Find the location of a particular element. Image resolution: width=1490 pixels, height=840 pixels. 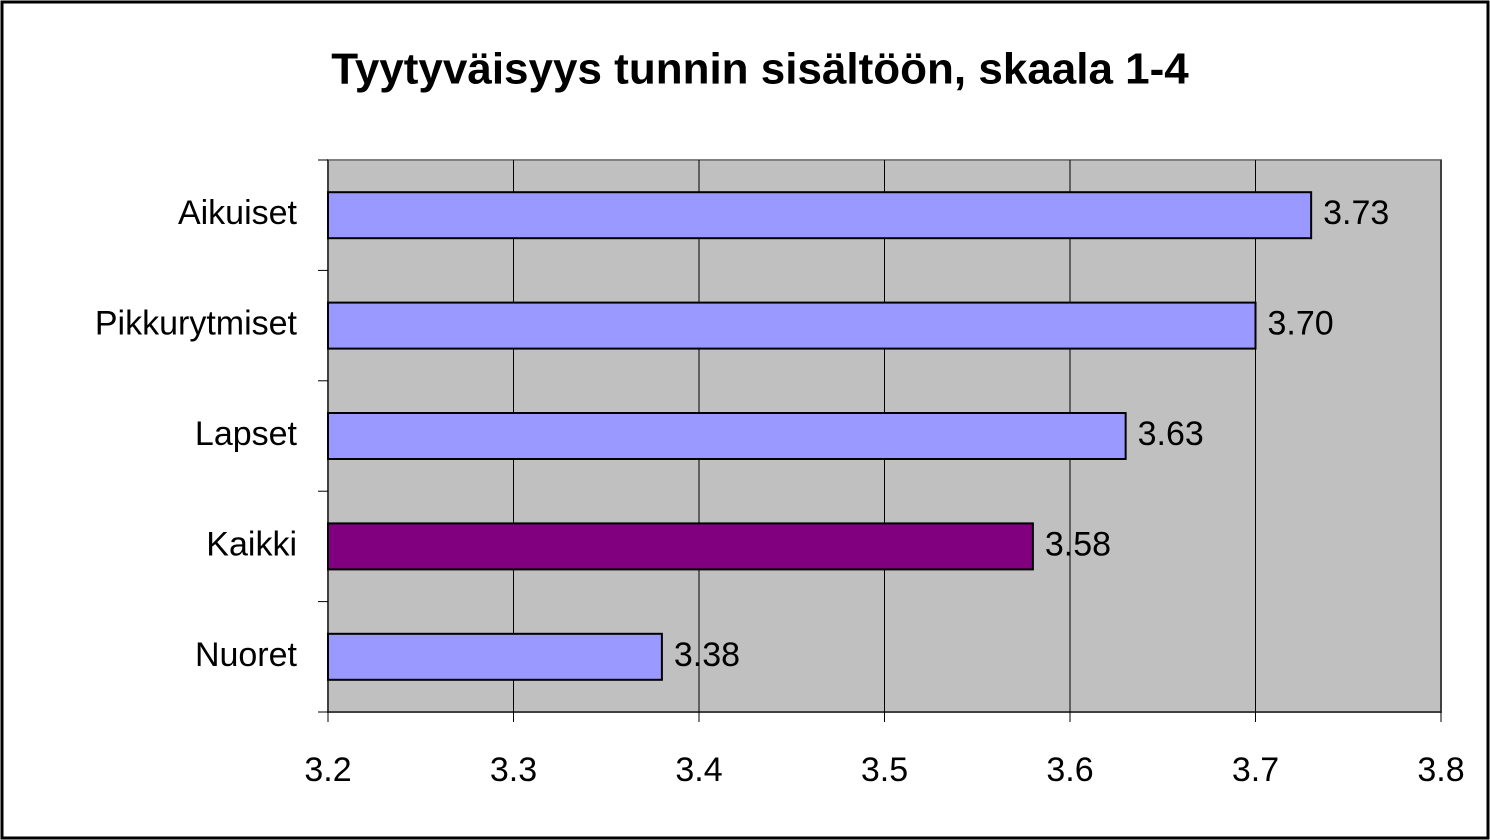

data-label: 3.58 is located at coordinates (1078, 544).